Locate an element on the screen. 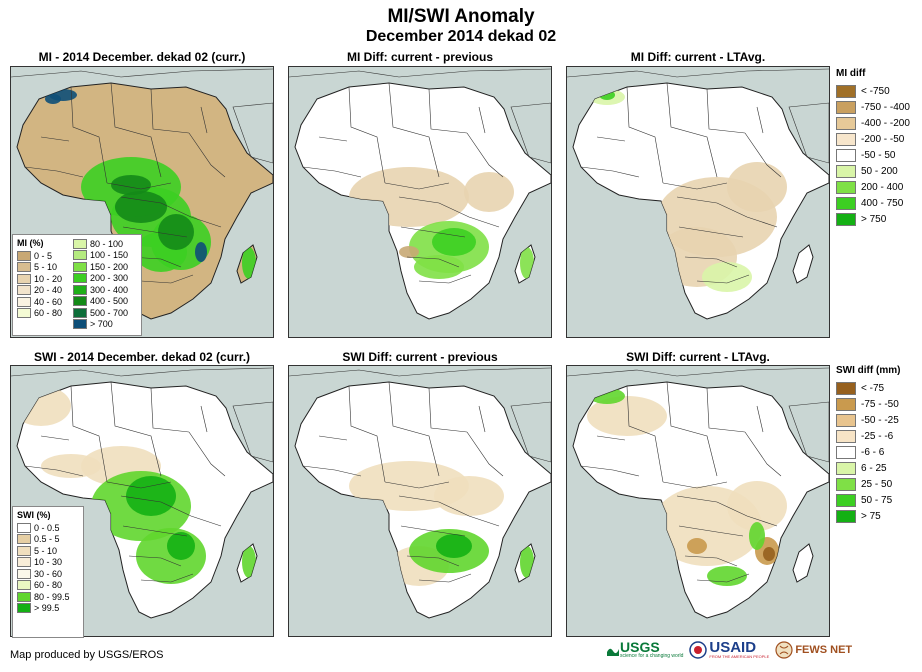 This screenshot has height=672, width=922. swi-legend-label: 80 - 99.5 is located at coordinates (52, 596).